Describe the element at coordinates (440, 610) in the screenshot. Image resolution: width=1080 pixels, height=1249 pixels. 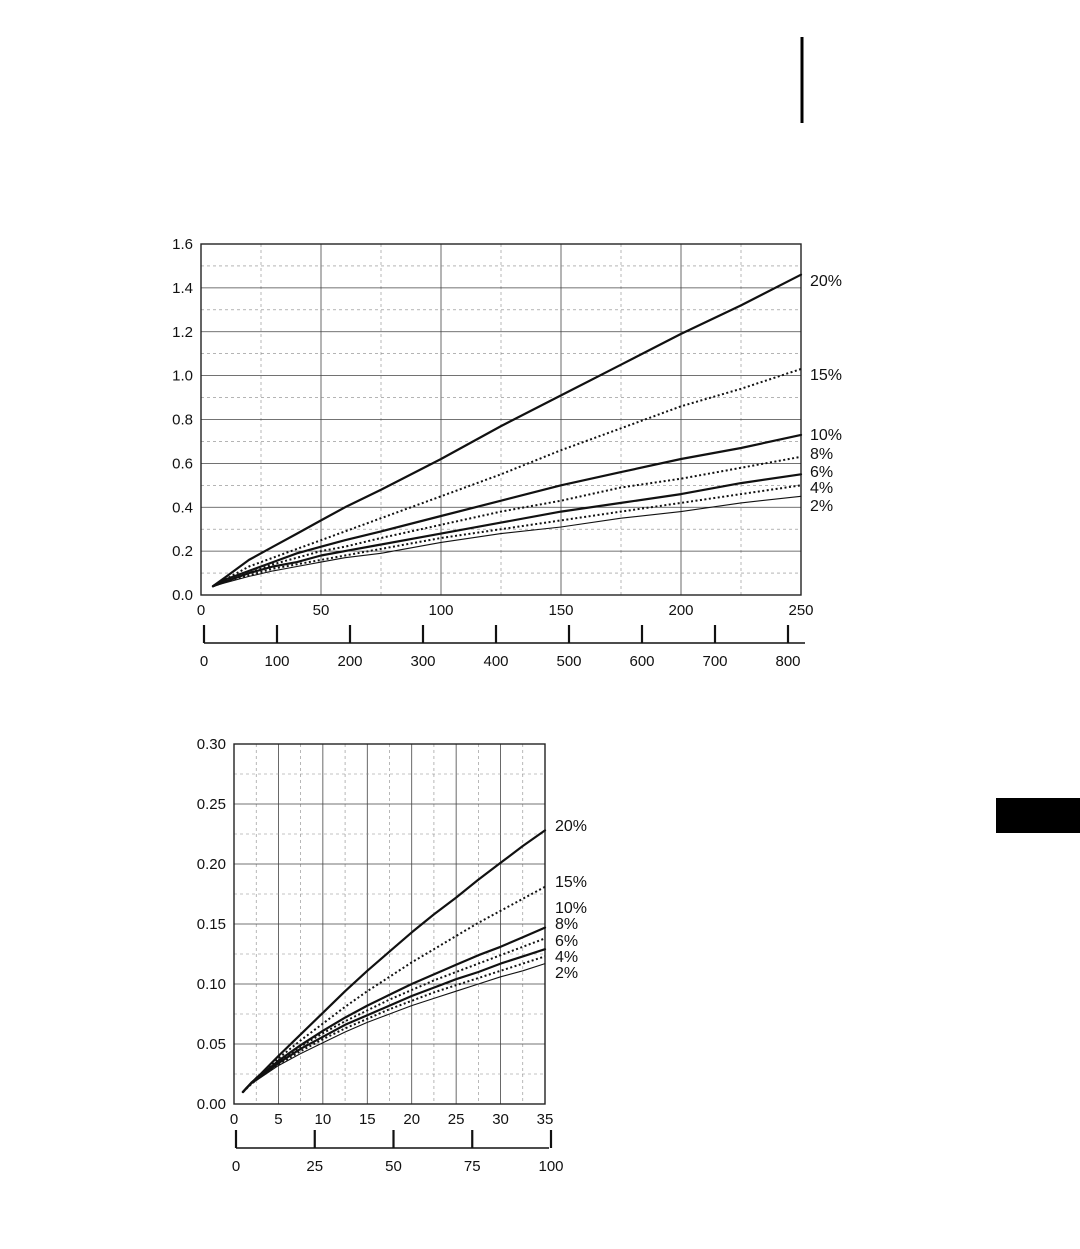
I see `x-tick-label: 100` at that location.